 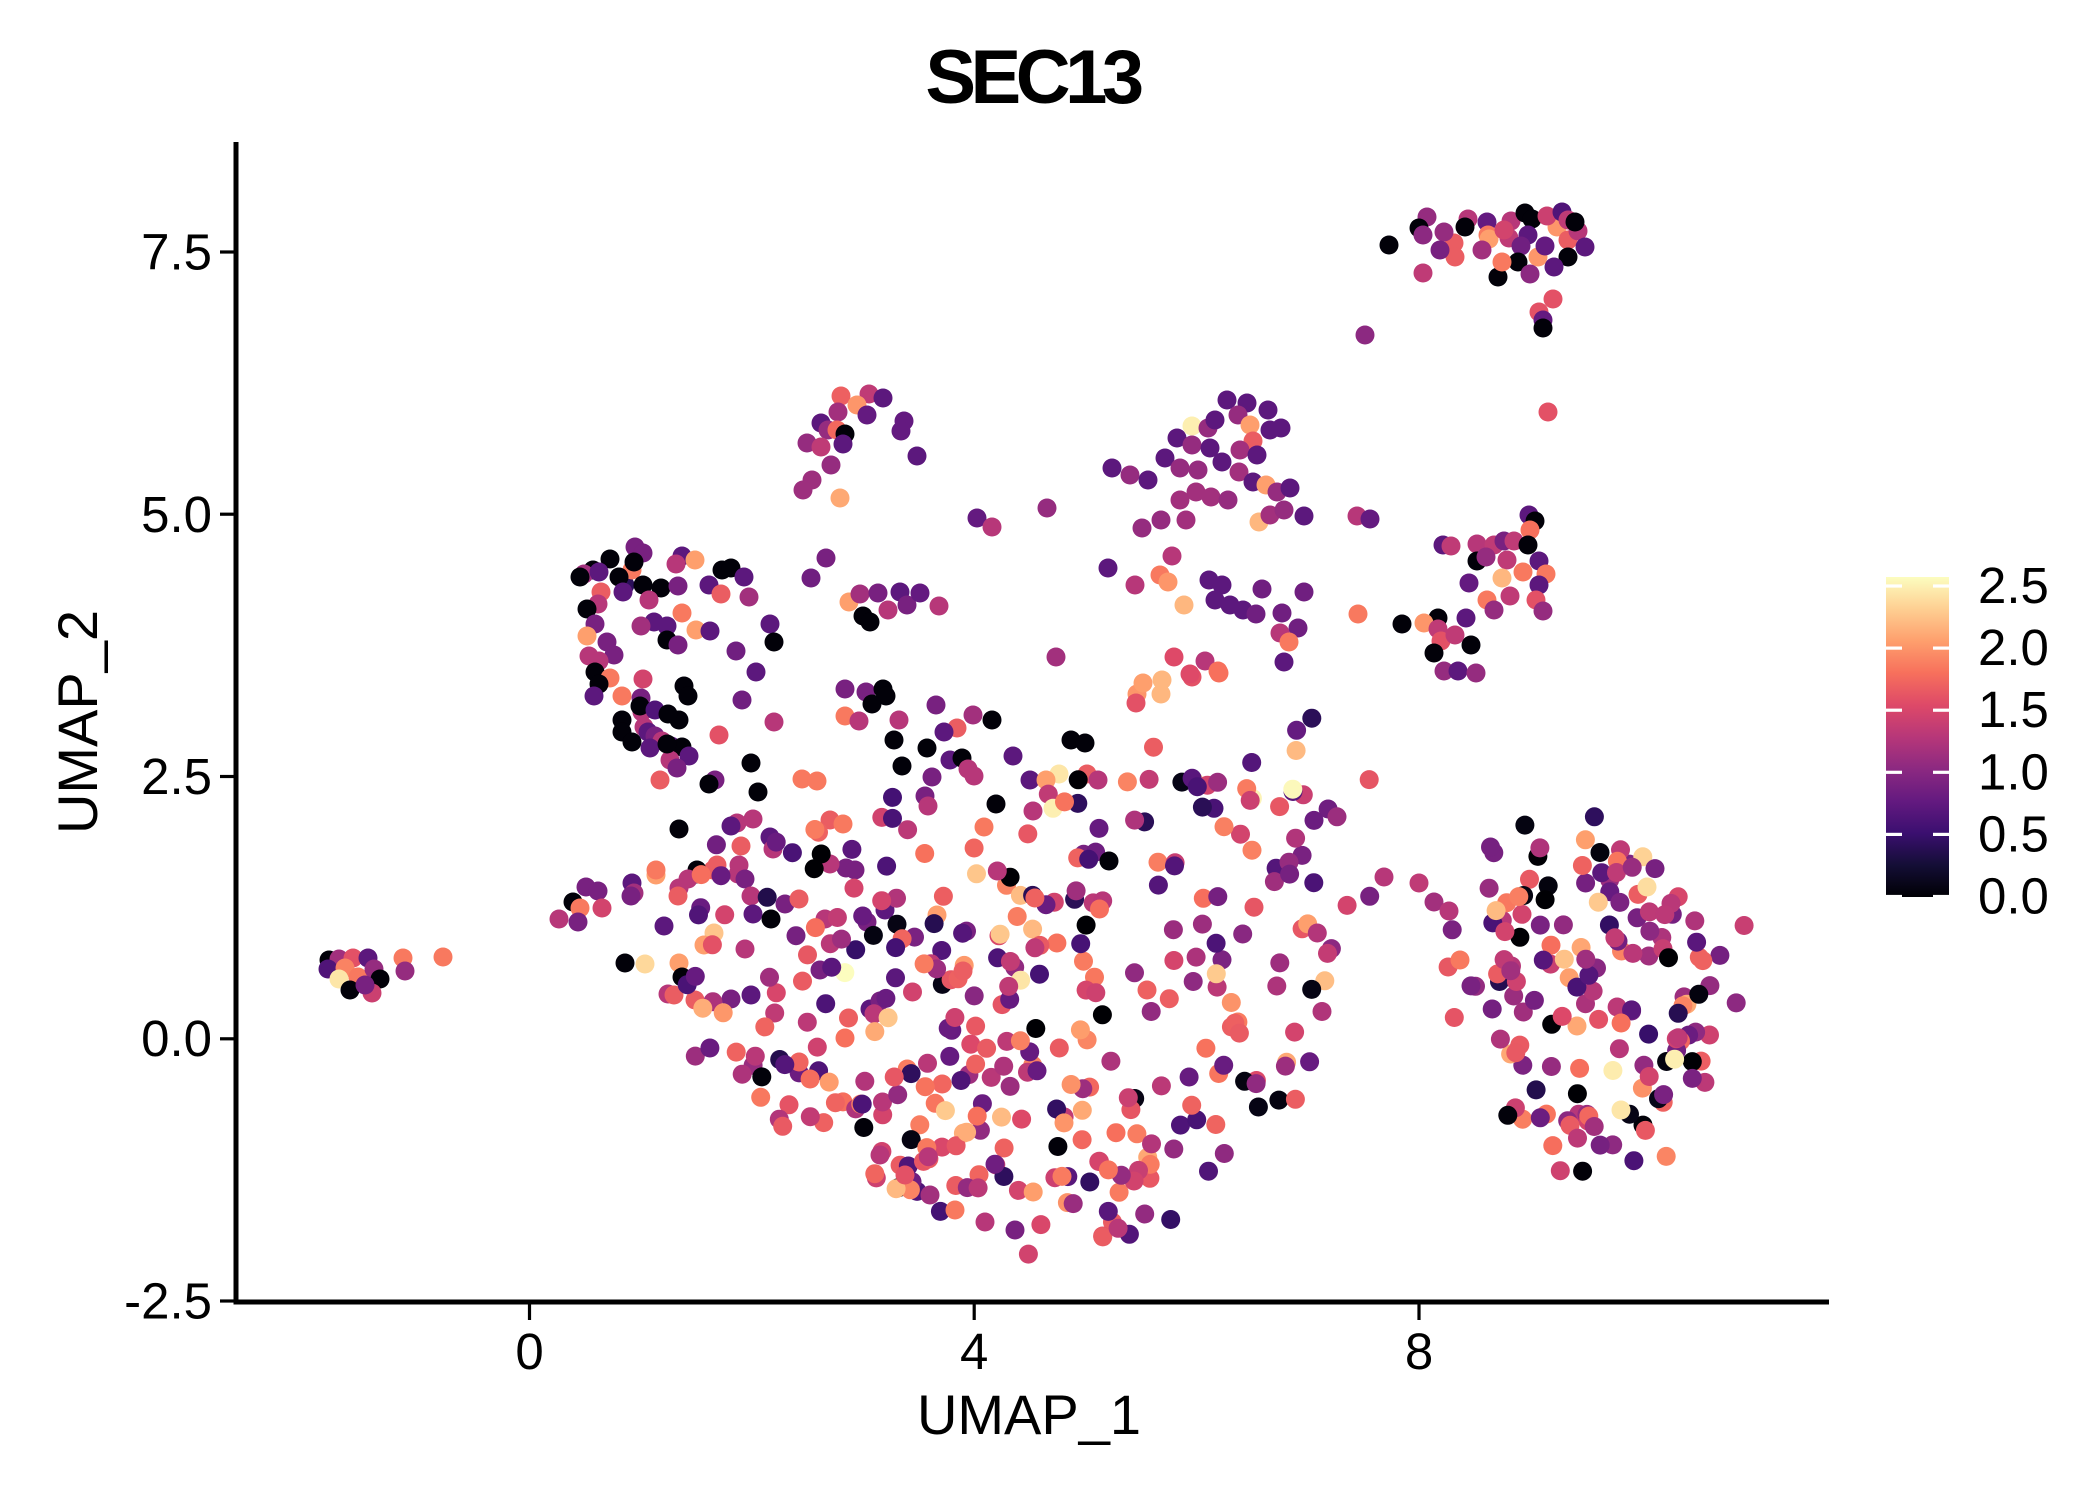 I want to click on svg-text: 2.0, so click(x=2013, y=647).